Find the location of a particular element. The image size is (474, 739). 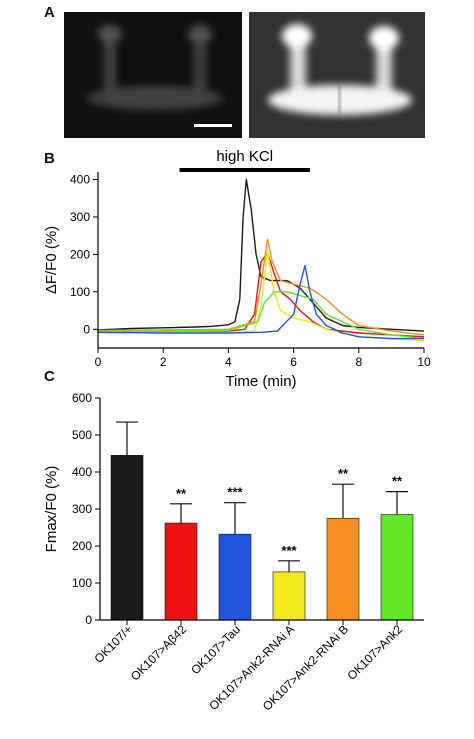

series-line-blue is located at coordinates (260, 302).